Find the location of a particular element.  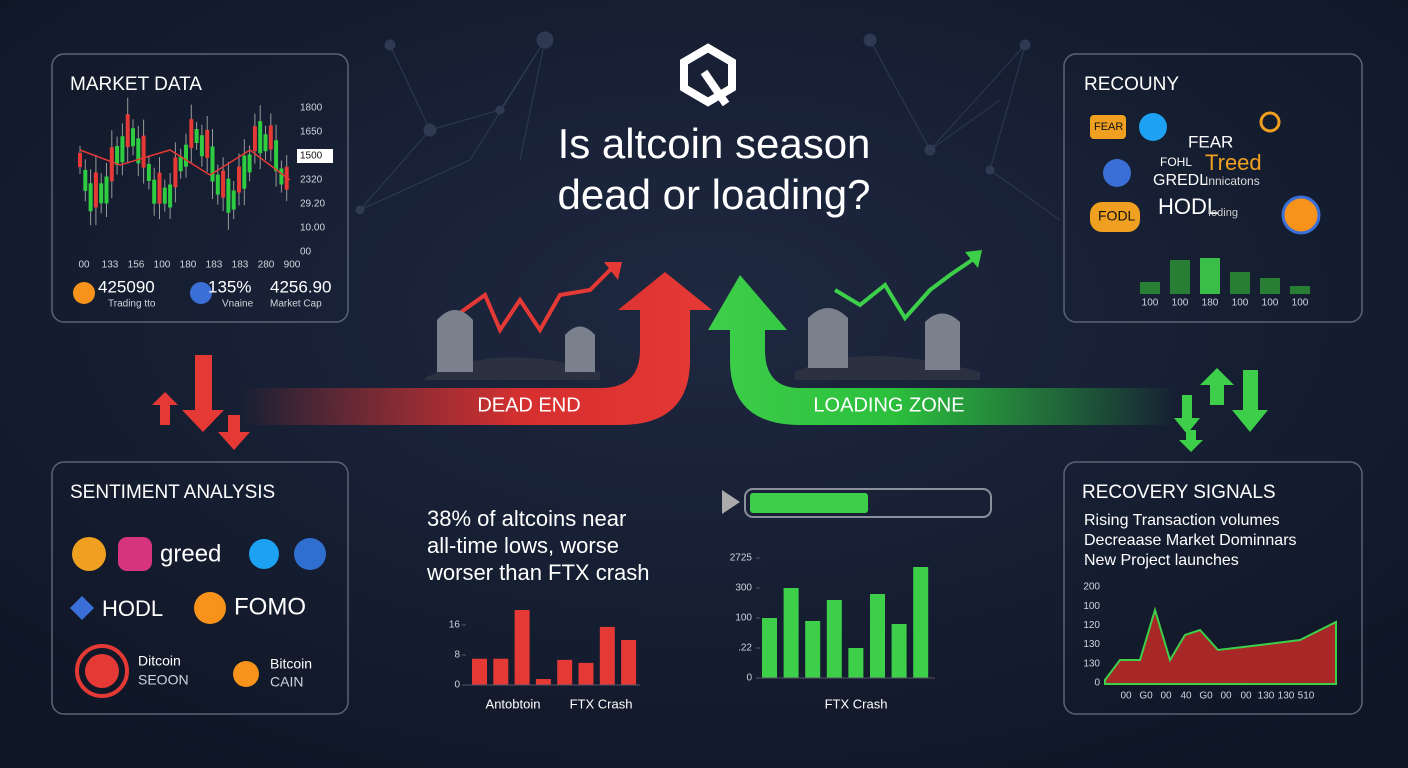

red-trend-head is located at coordinates (613, 271).